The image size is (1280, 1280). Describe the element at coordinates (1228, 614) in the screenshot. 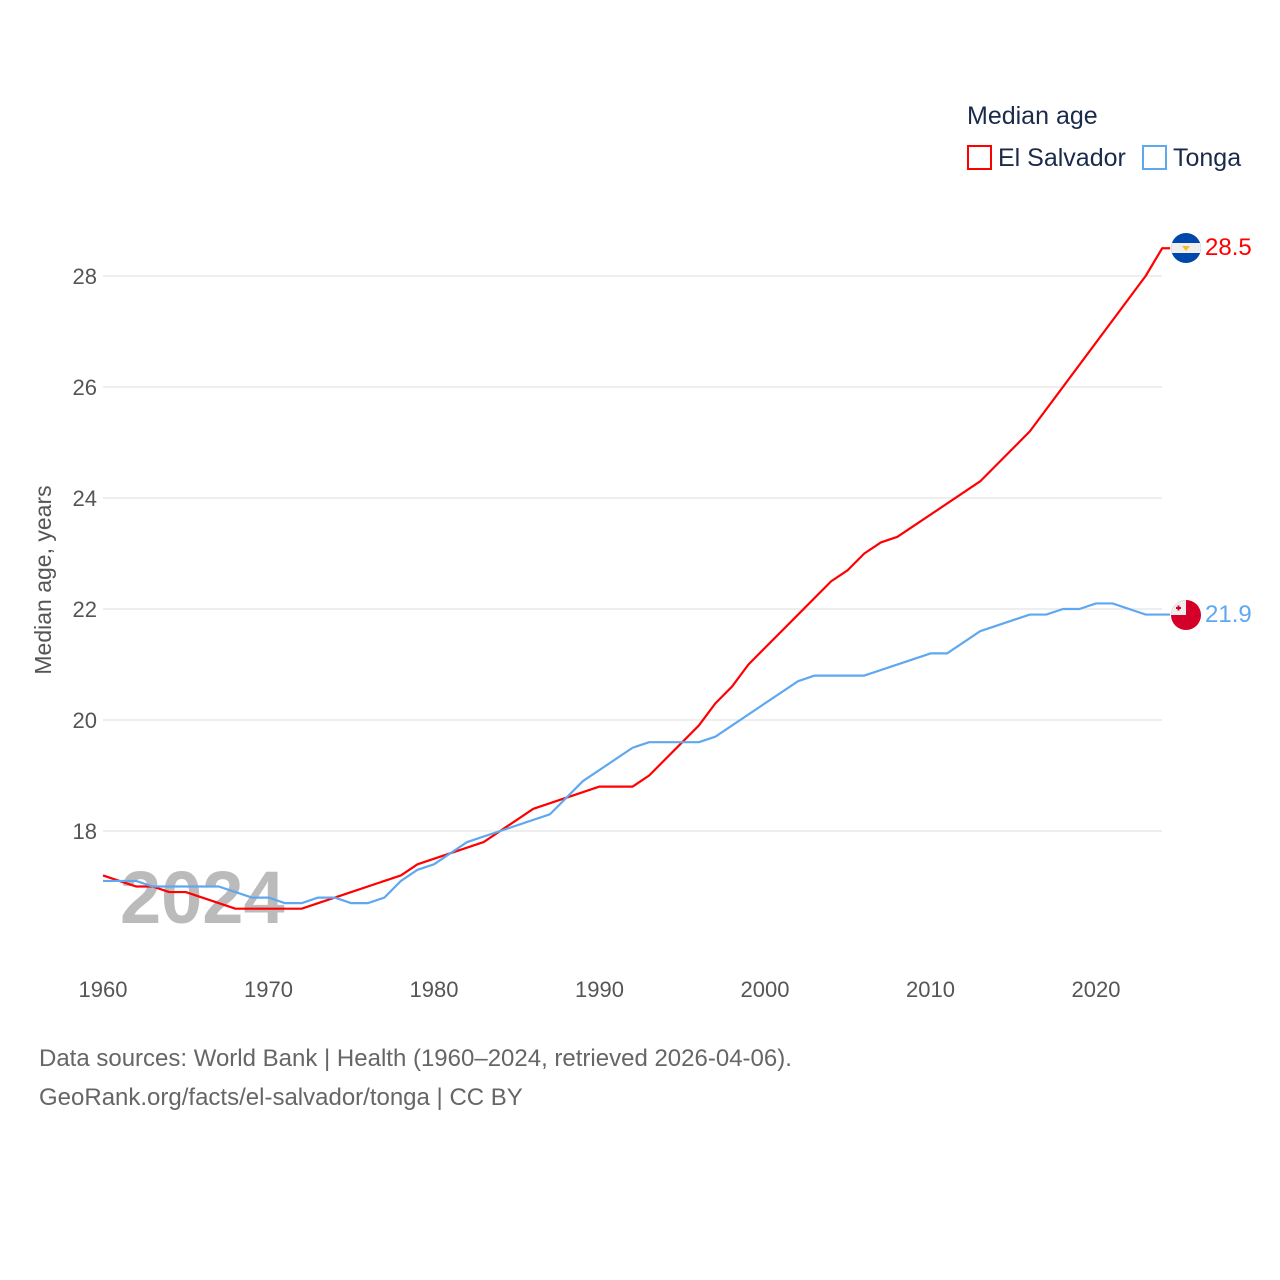

I see `end-label-tonga: 21.9` at that location.